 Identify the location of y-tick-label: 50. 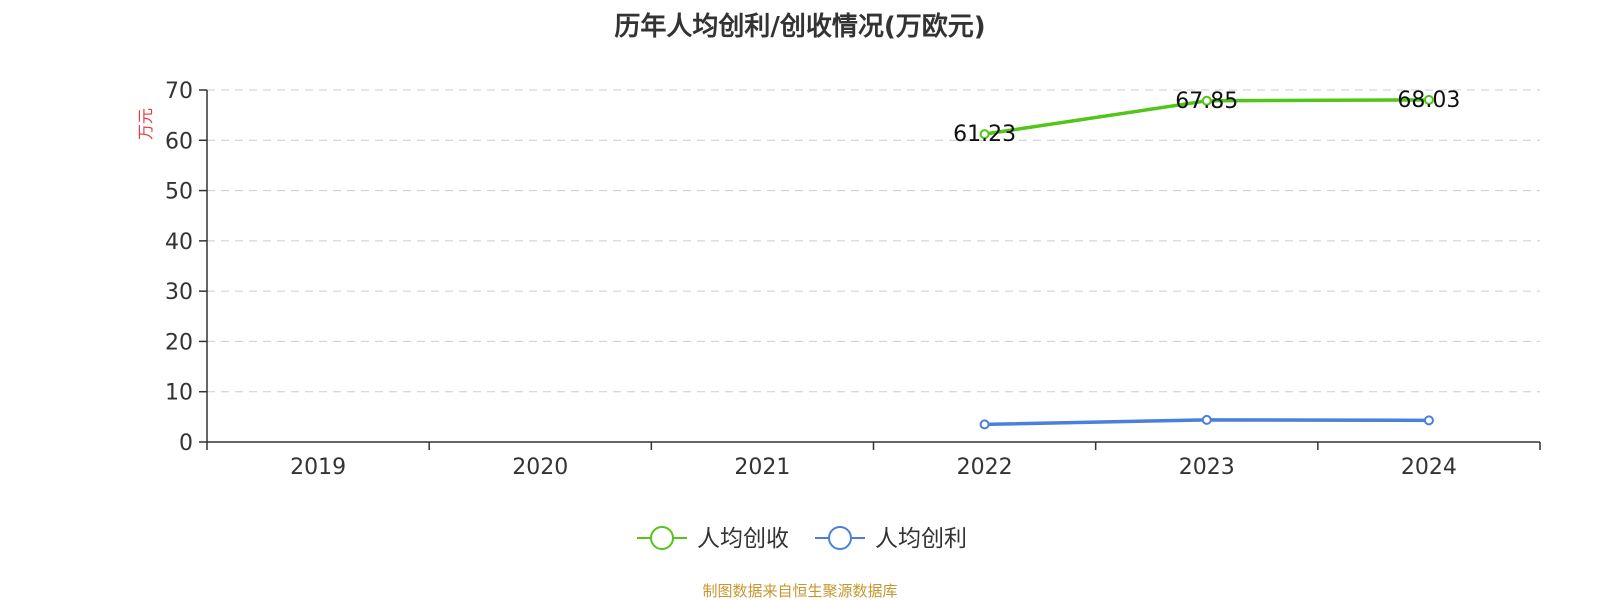
(179, 192).